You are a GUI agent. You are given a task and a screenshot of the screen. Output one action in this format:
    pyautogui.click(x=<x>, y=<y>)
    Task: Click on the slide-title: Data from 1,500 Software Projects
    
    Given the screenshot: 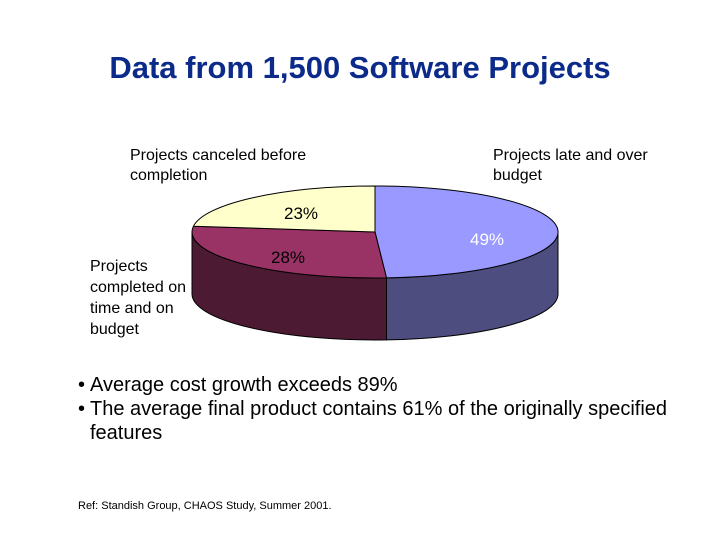 What is the action you would take?
    pyautogui.click(x=360, y=67)
    